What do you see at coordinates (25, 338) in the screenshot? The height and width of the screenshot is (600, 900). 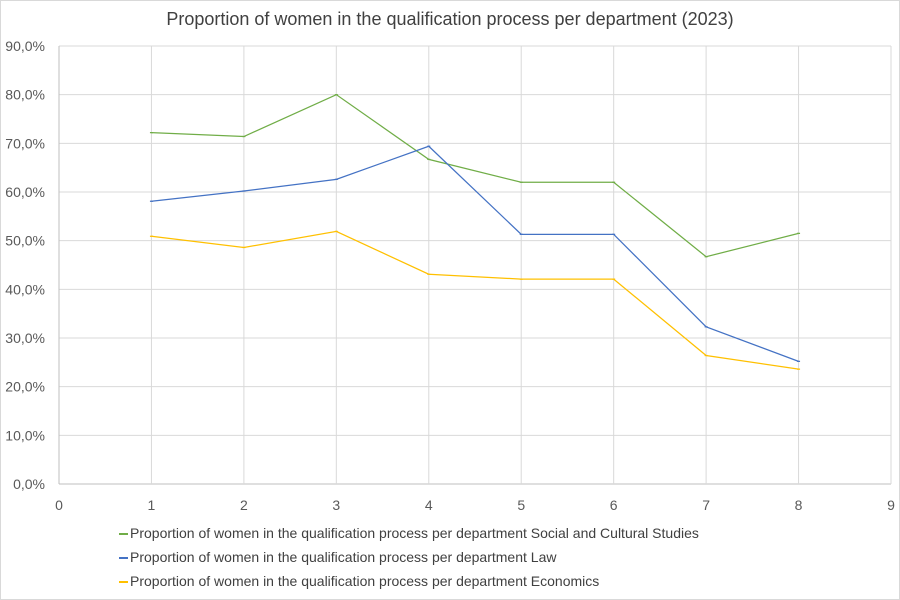 I see `y-tick-label: 30,0%` at bounding box center [25, 338].